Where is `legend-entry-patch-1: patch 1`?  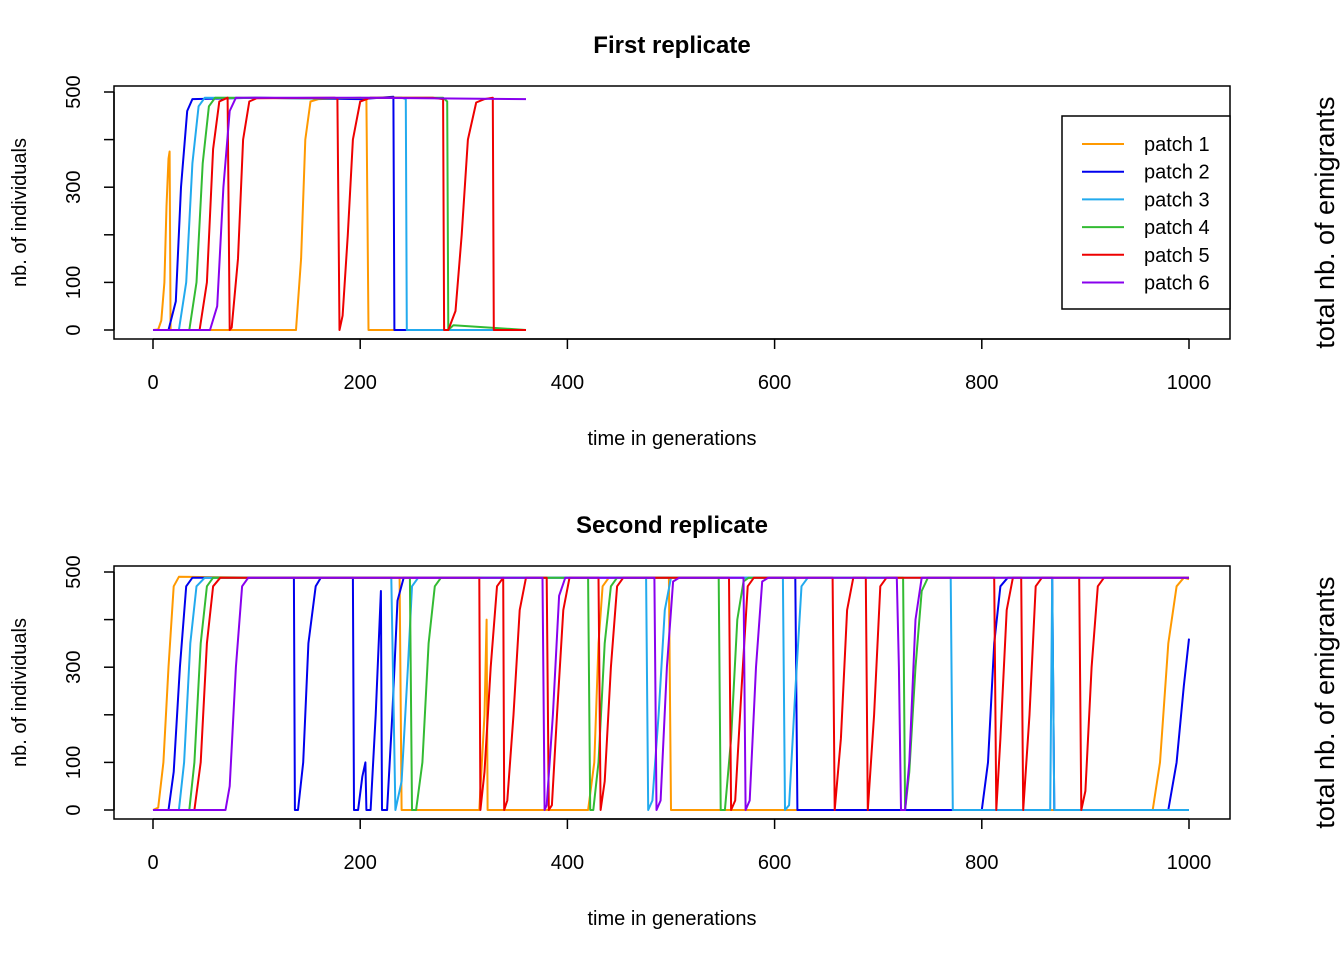
legend-entry-patch-1: patch 1 is located at coordinates (1177, 145).